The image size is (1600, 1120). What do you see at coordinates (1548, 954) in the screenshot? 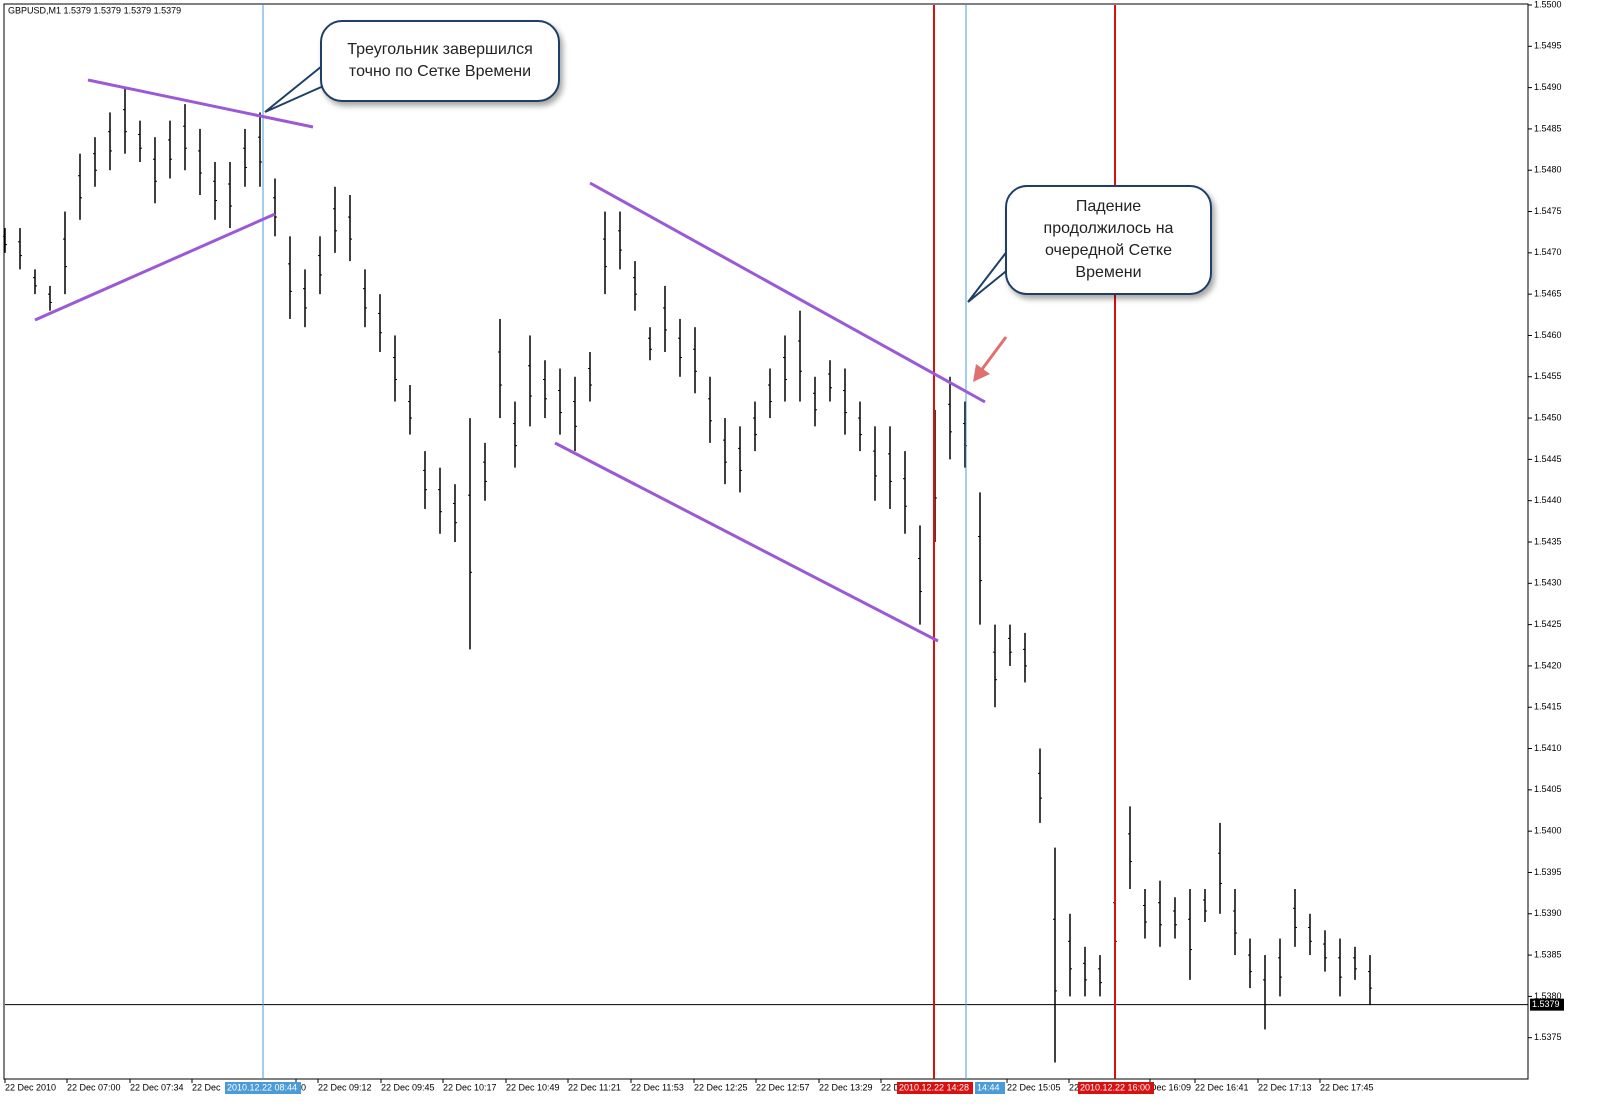
I see `y-tick-label: 1.5385` at bounding box center [1548, 954].